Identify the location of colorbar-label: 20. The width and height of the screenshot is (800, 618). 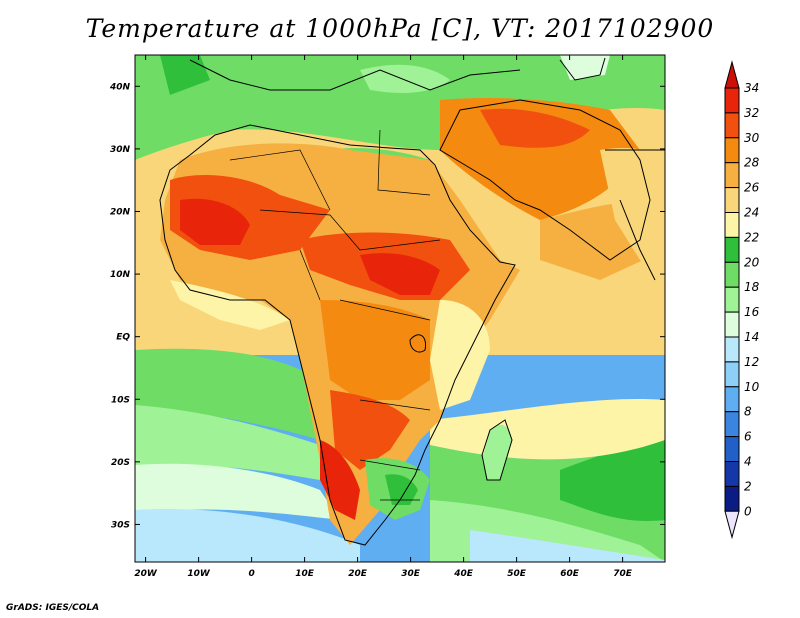
(752, 262).